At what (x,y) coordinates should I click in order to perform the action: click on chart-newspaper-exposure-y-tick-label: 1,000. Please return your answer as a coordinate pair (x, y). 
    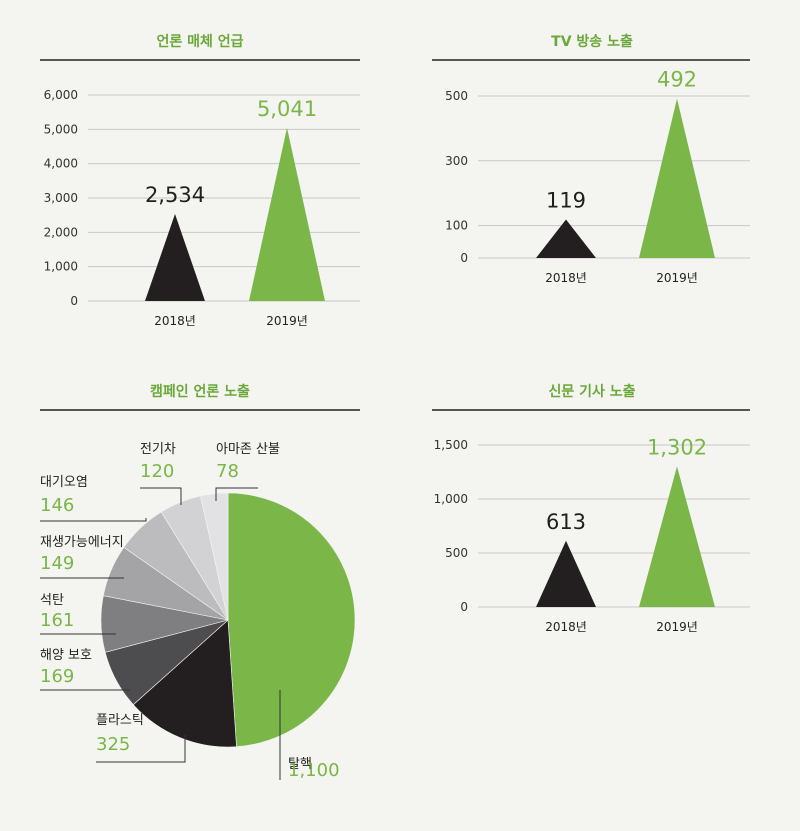
    Looking at the image, I should click on (451, 499).